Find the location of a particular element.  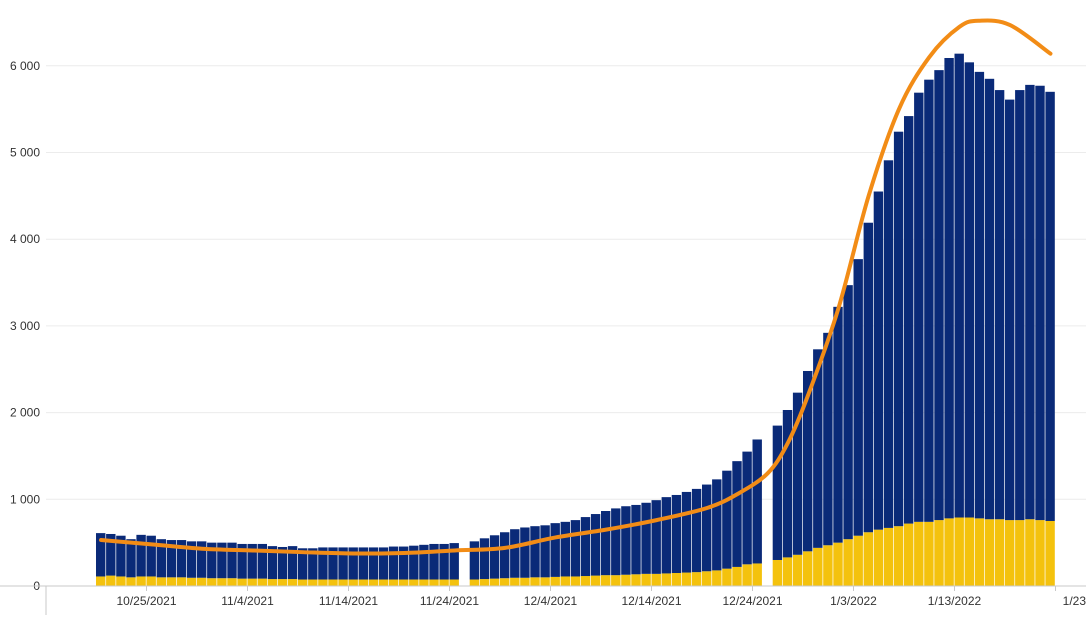

x-tick-label: 1/23 is located at coordinates (1074, 601).